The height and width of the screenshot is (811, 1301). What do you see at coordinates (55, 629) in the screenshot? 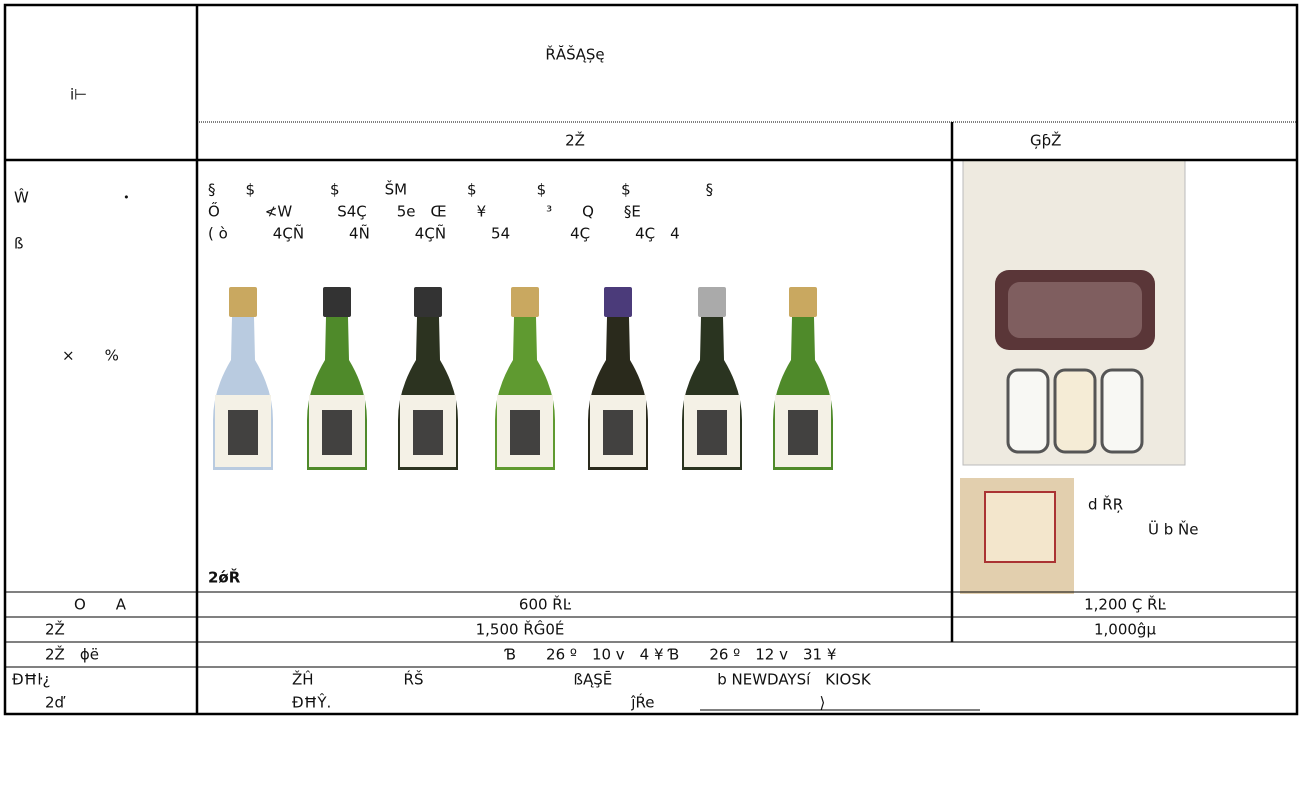
I see `row-label: 2Ž` at bounding box center [55, 629].